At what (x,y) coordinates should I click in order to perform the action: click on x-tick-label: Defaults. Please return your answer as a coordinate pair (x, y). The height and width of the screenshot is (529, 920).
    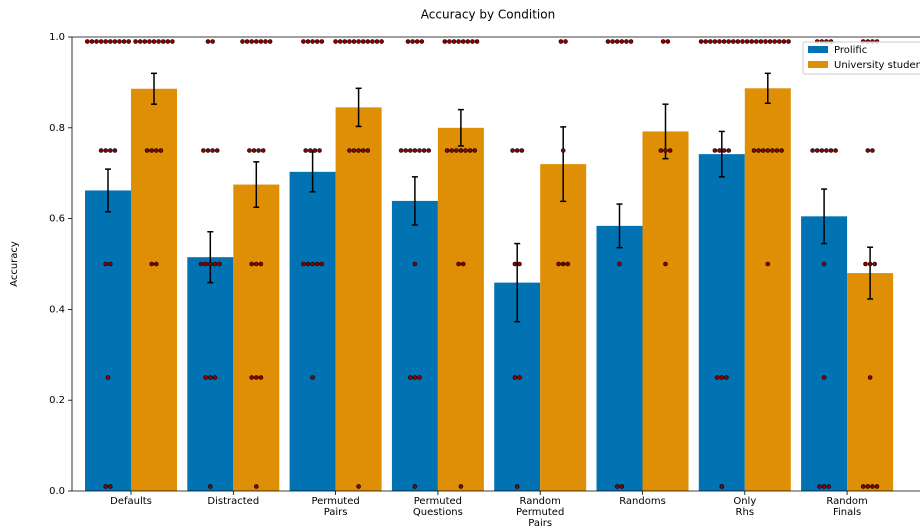
    Looking at the image, I should click on (131, 501).